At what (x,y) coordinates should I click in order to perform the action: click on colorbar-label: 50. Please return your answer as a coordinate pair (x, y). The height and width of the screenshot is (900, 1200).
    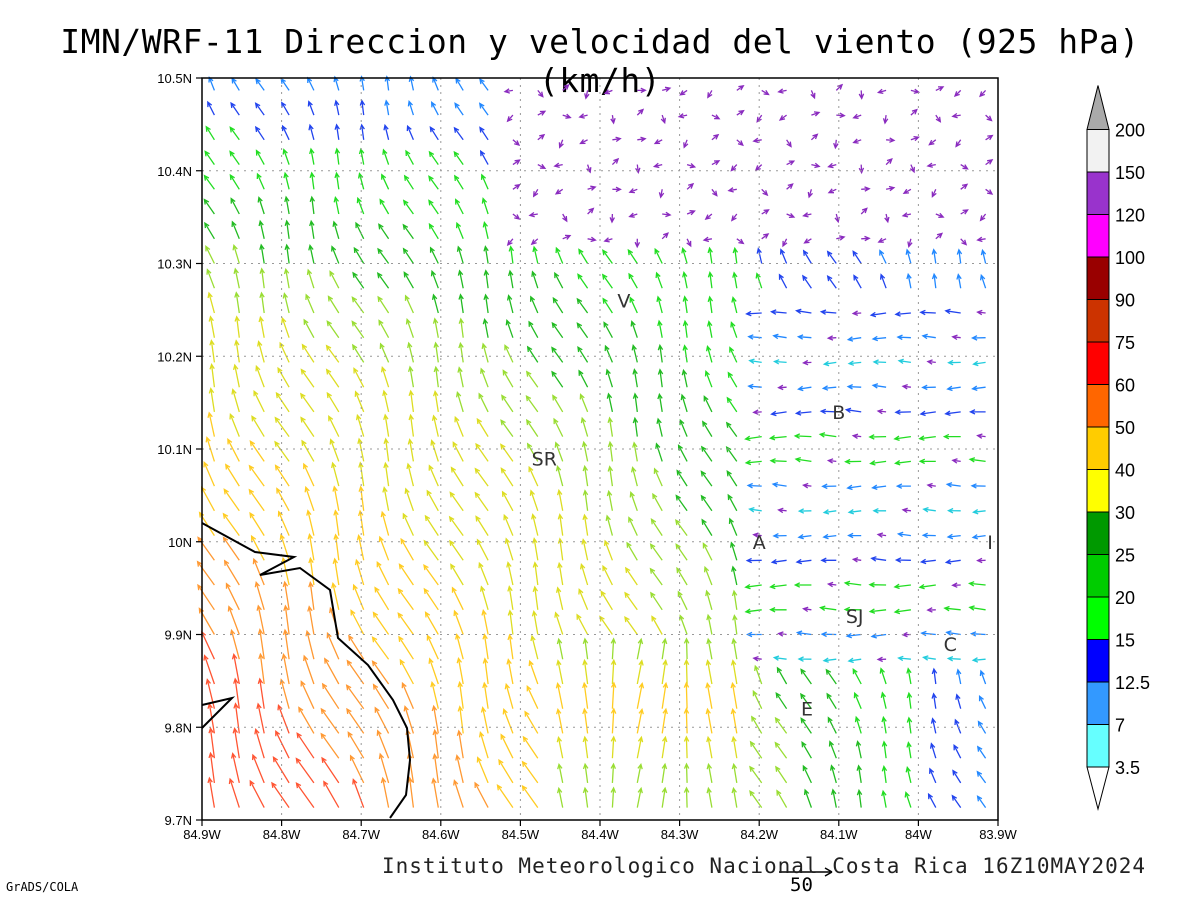
    Looking at the image, I should click on (1125, 428).